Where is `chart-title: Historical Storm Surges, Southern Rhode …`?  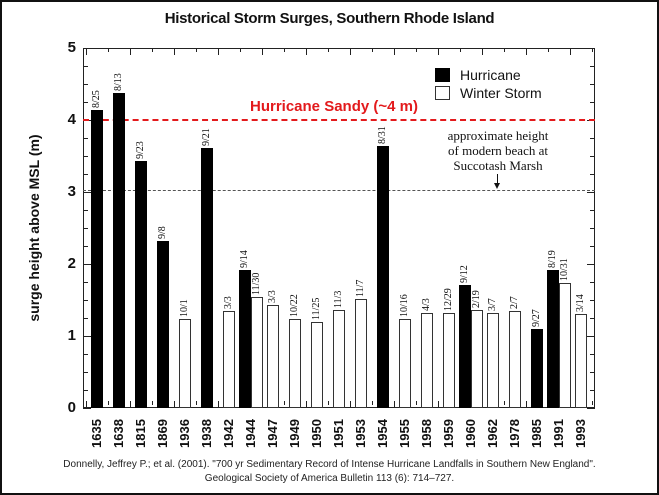 chart-title: Historical Storm Surges, Southern Rhode … is located at coordinates (329, 18).